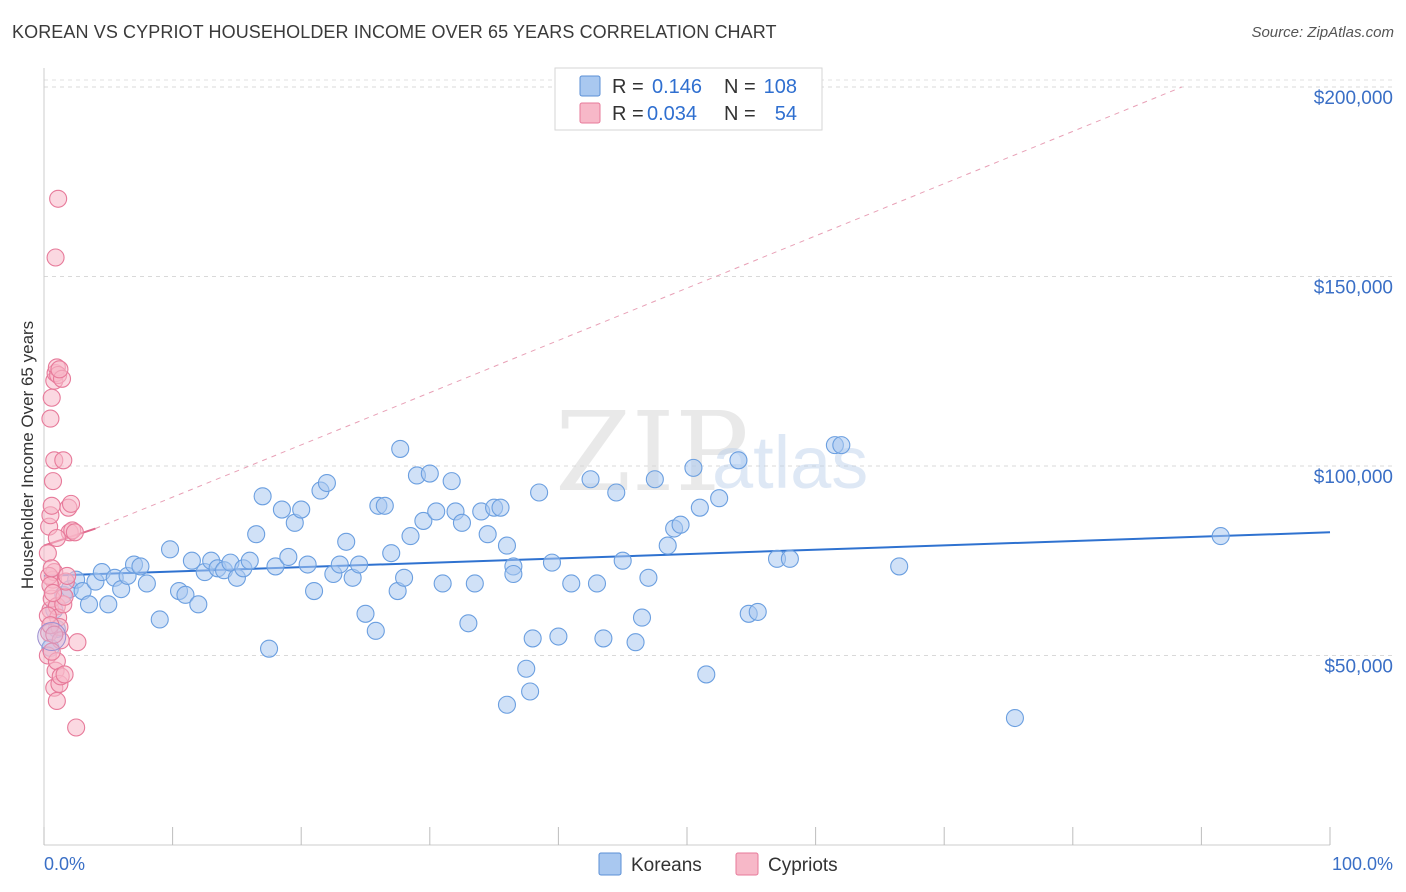  What do you see at coordinates (747, 864) in the screenshot?
I see `bottom-legend-swatch-cypriots` at bounding box center [747, 864].